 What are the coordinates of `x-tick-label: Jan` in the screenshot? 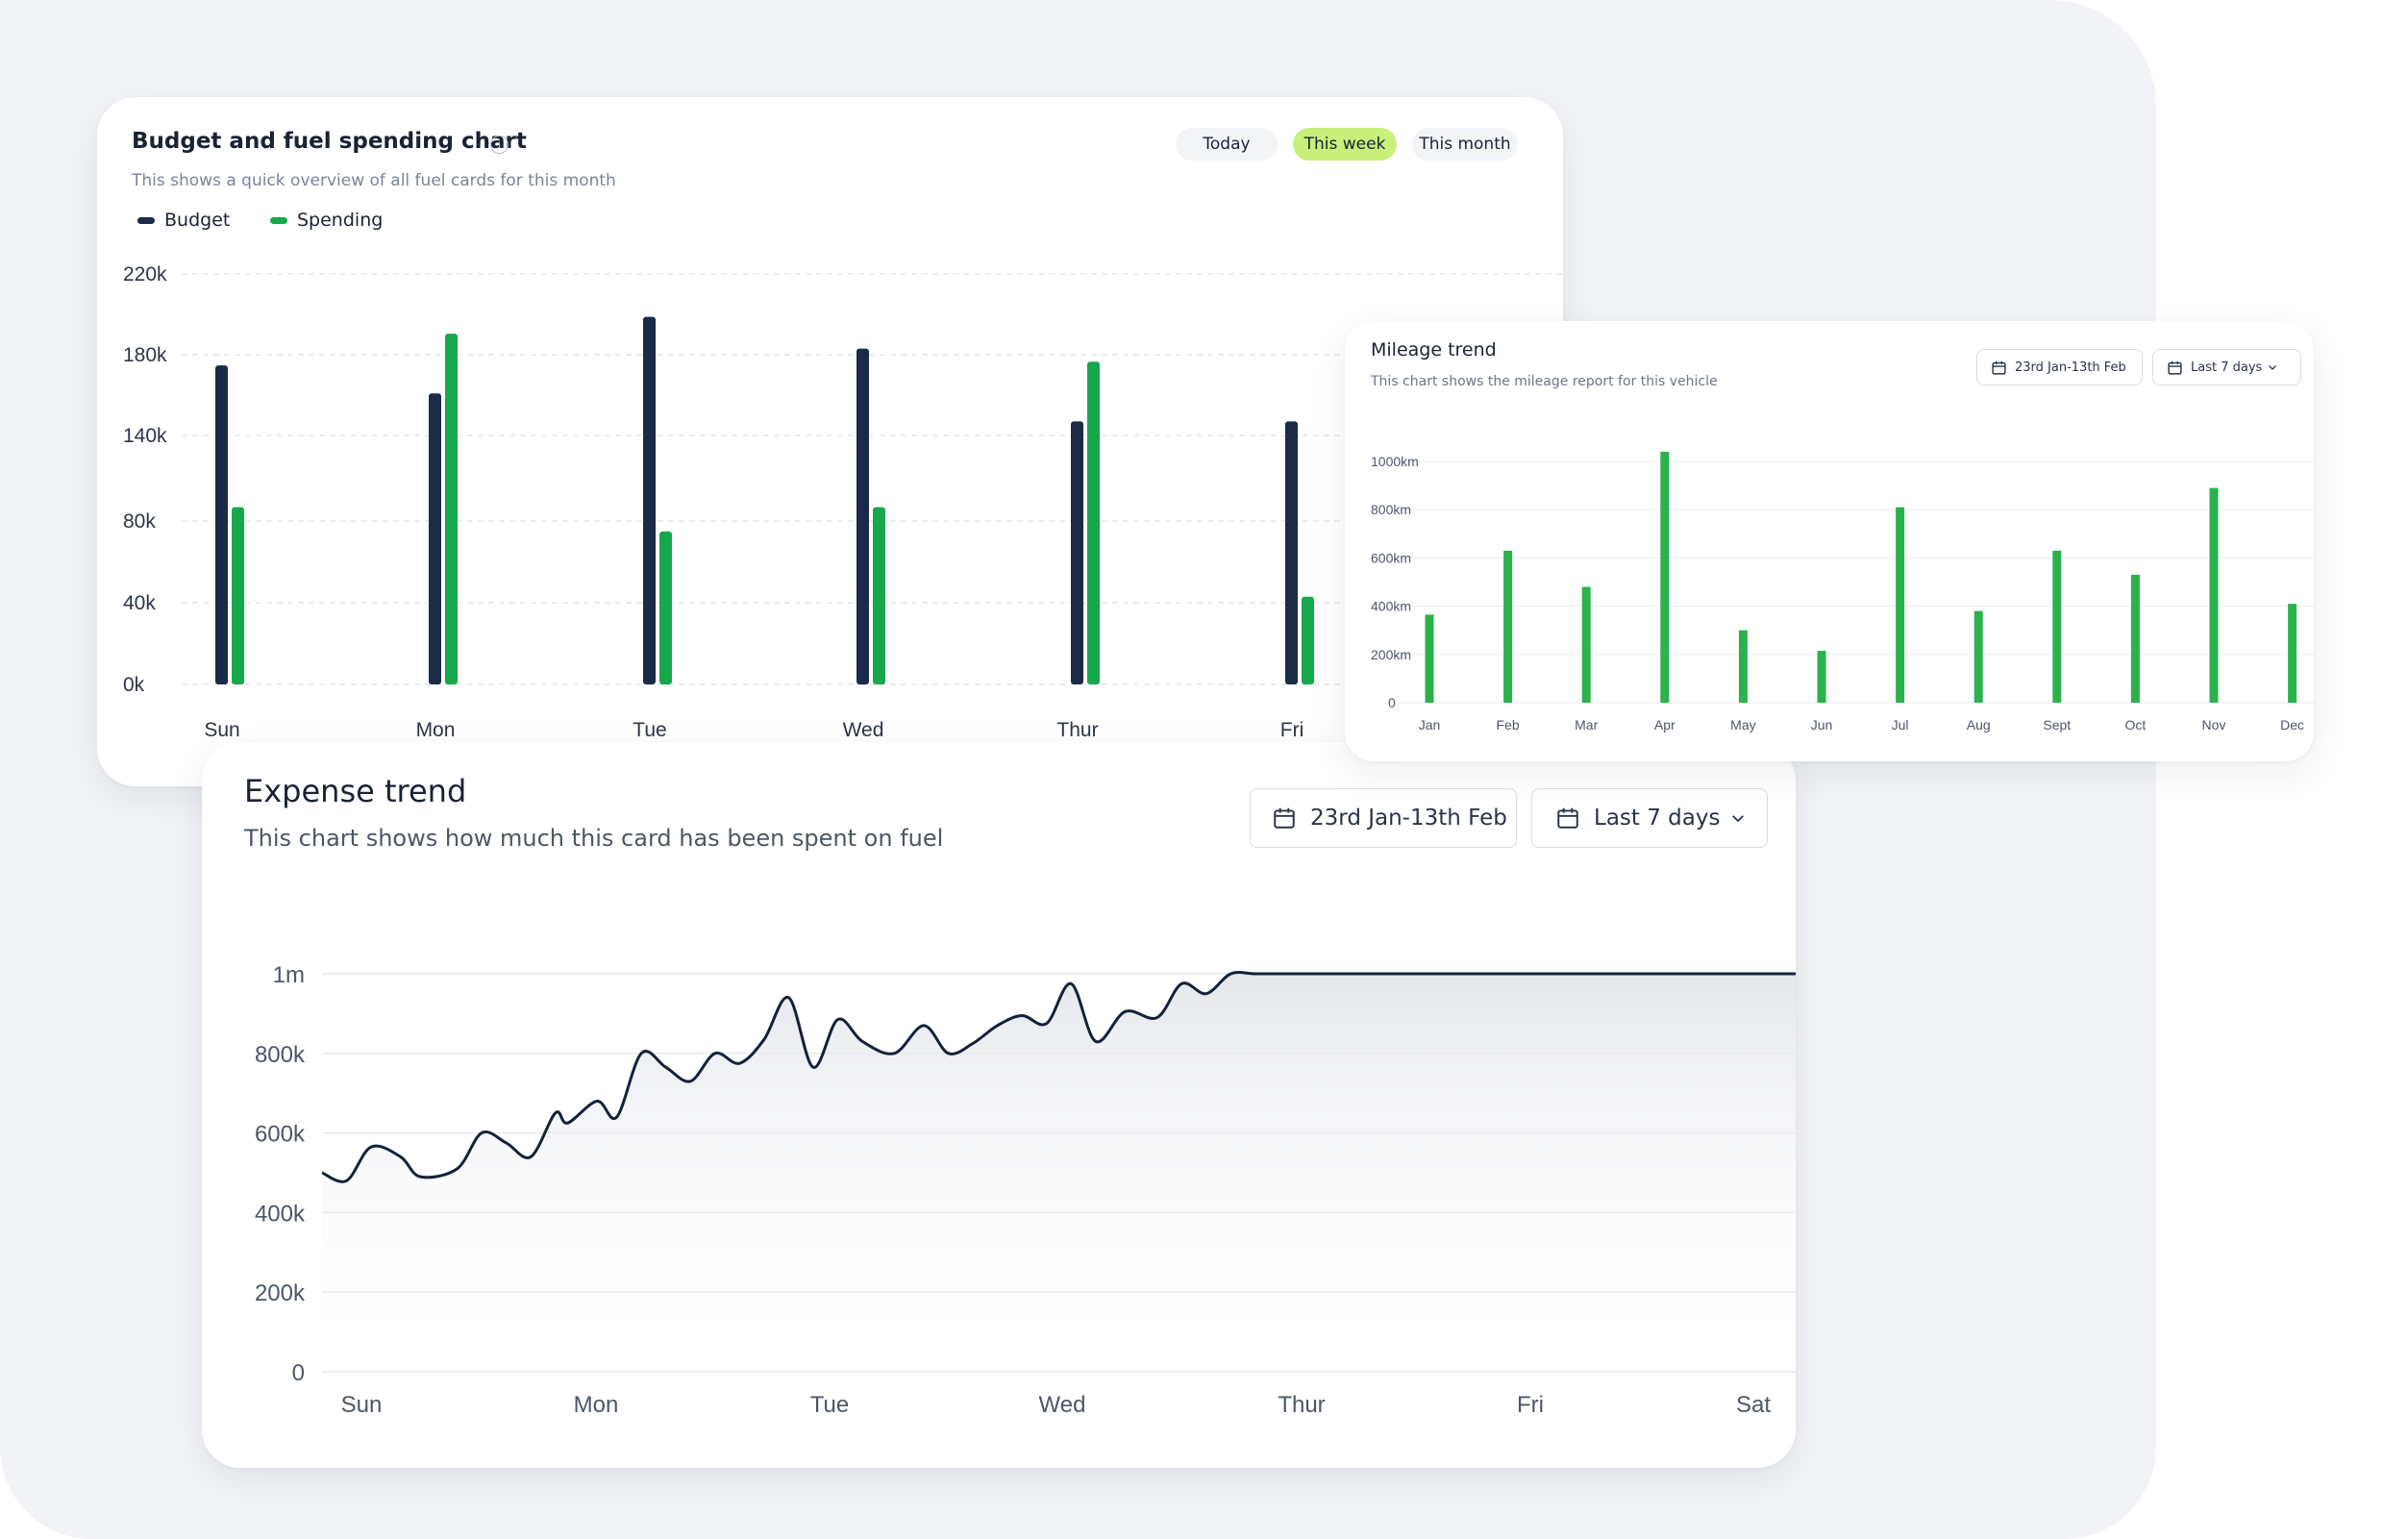 It's located at (1430, 725).